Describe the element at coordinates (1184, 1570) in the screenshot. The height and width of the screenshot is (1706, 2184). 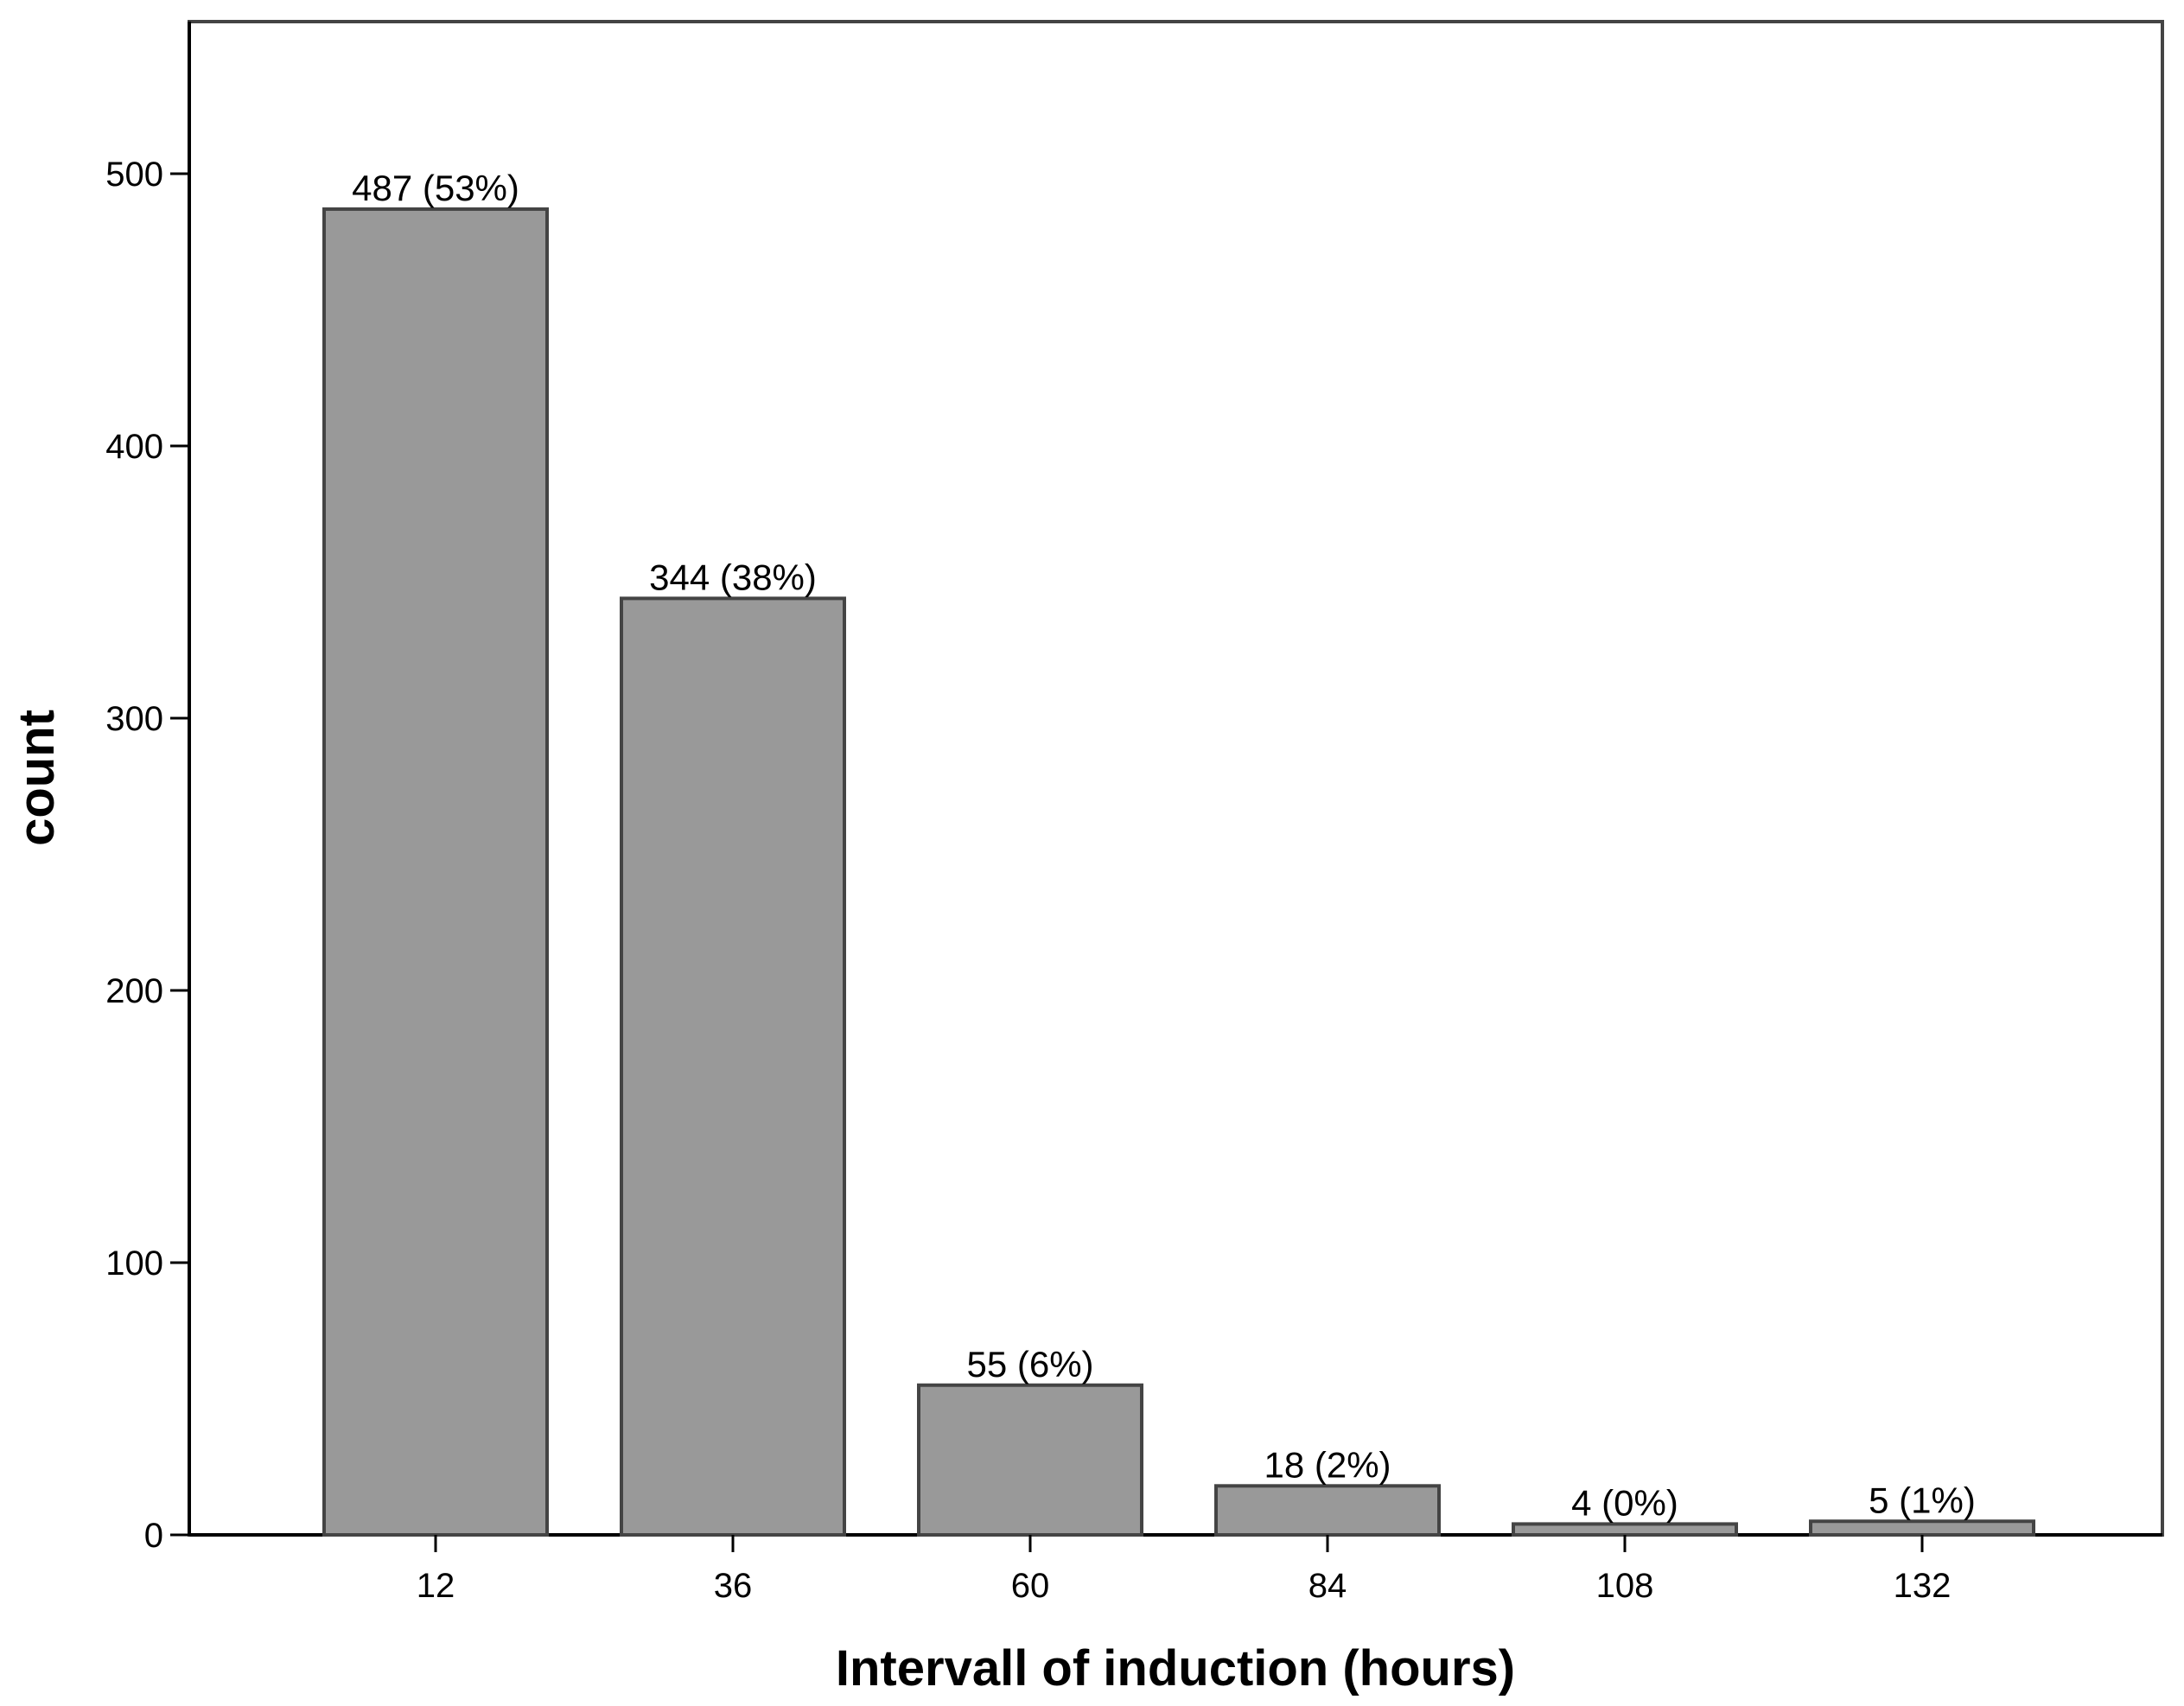
I see `x-axis-ticks: 12 36 60 84 108 132` at that location.